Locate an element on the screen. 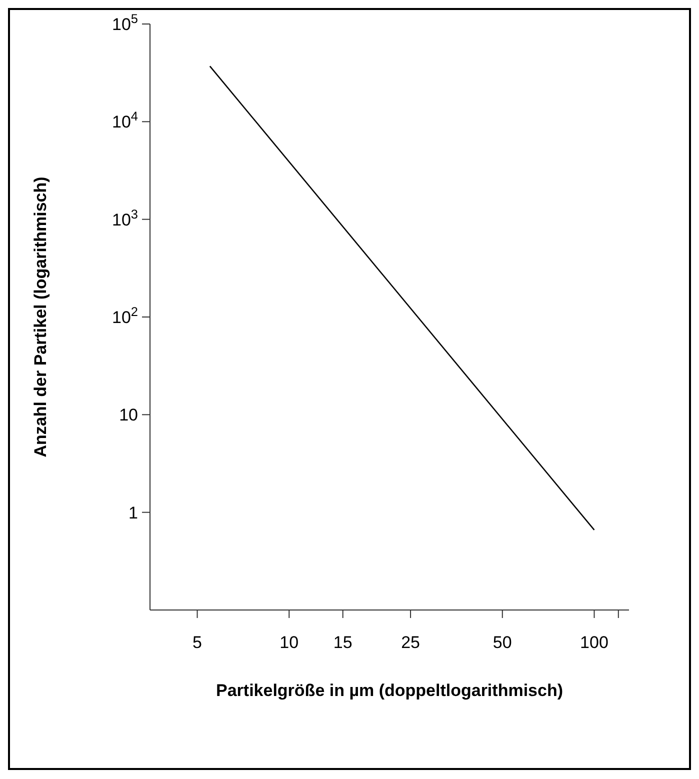  x-tick-label: 25 is located at coordinates (410, 642).